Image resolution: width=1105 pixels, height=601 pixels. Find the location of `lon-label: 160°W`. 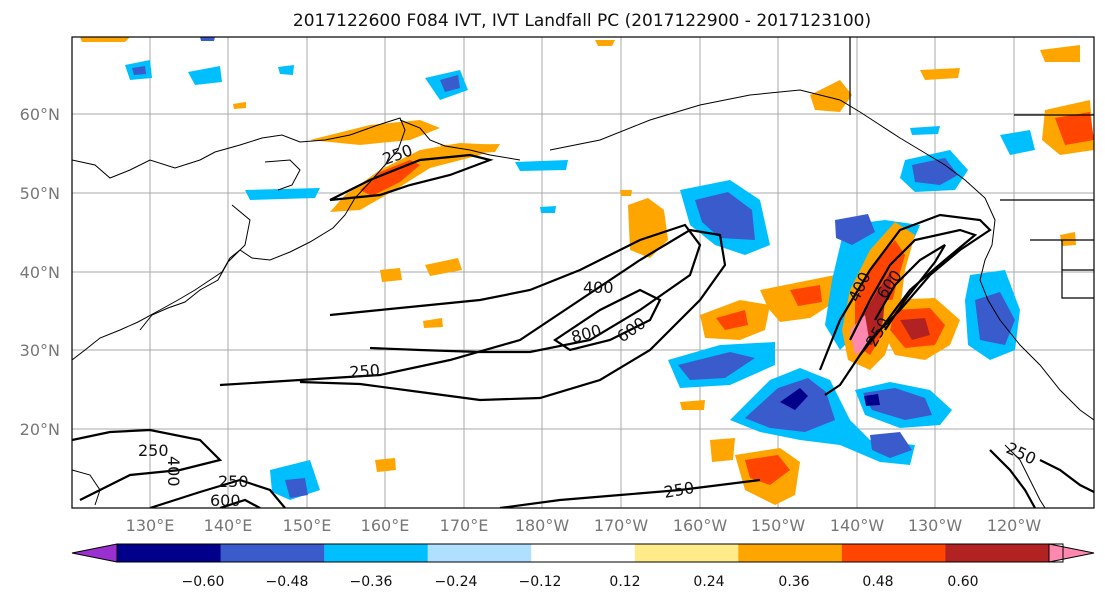

lon-label: 160°W is located at coordinates (700, 525).